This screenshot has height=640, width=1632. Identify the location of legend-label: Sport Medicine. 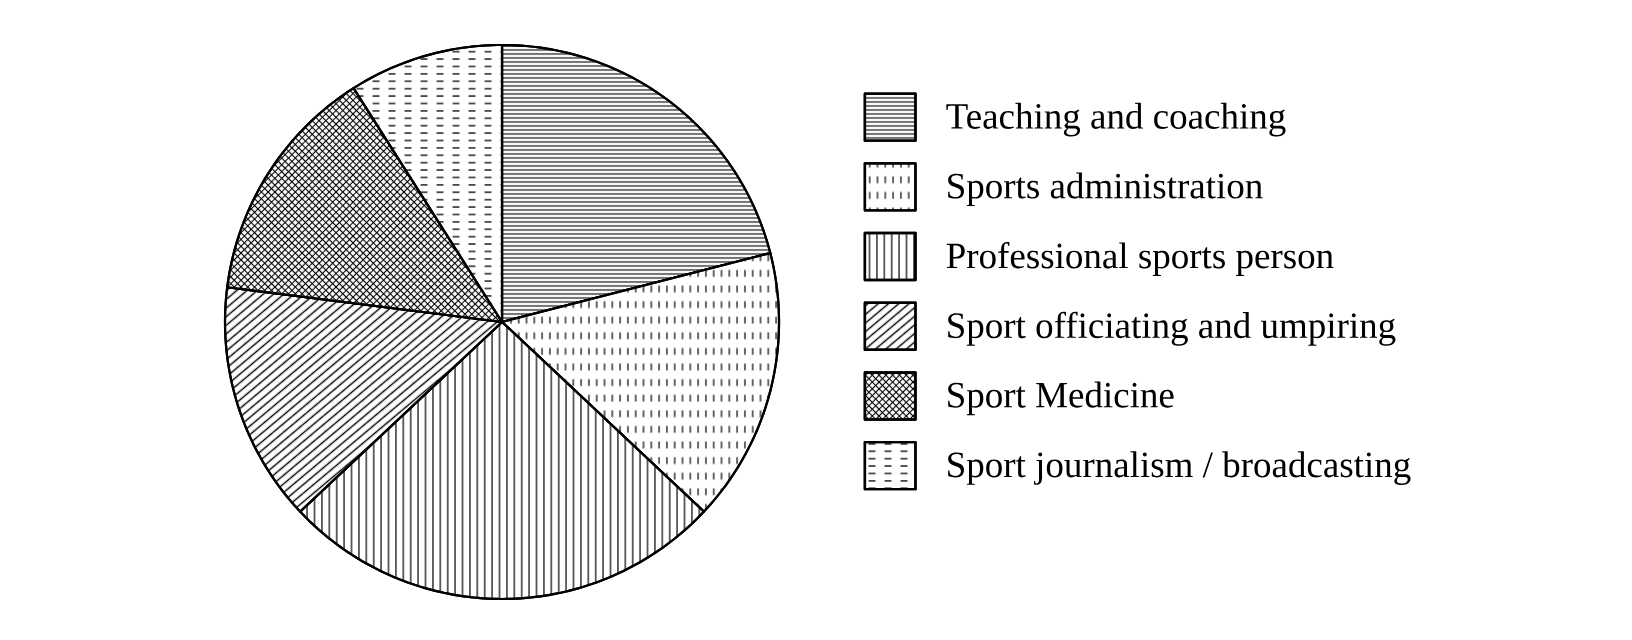
(1061, 398).